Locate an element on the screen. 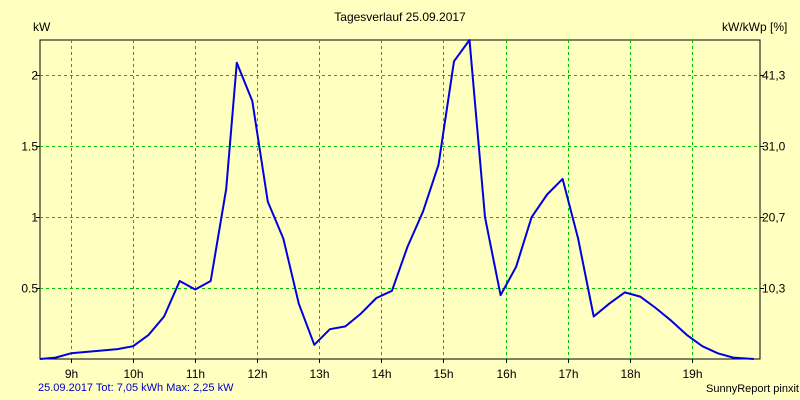 The height and width of the screenshot is (400, 800). x-tick-label: 18h is located at coordinates (630, 374).